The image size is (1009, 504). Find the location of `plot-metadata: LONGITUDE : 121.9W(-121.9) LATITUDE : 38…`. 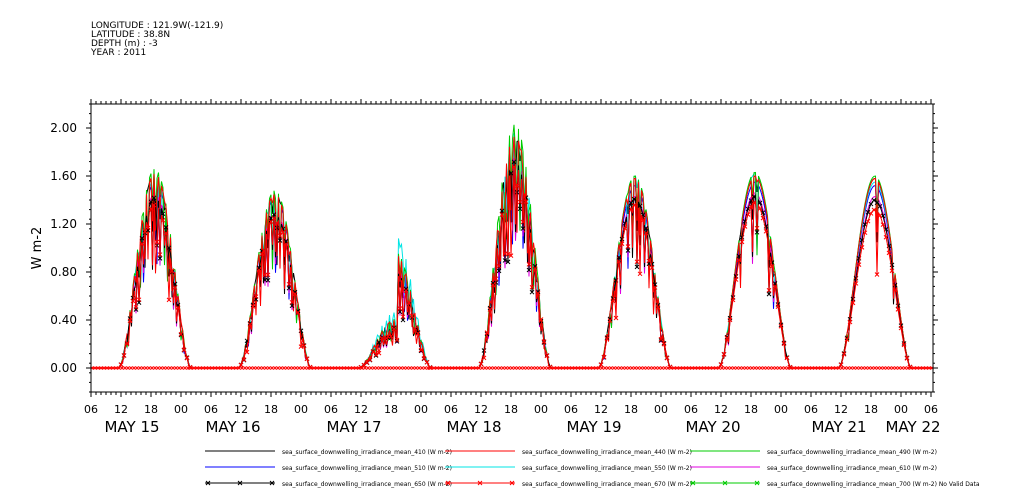

plot-metadata: LONGITUDE : 121.9W(-121.9) LATITUDE : 38… is located at coordinates (157, 40).